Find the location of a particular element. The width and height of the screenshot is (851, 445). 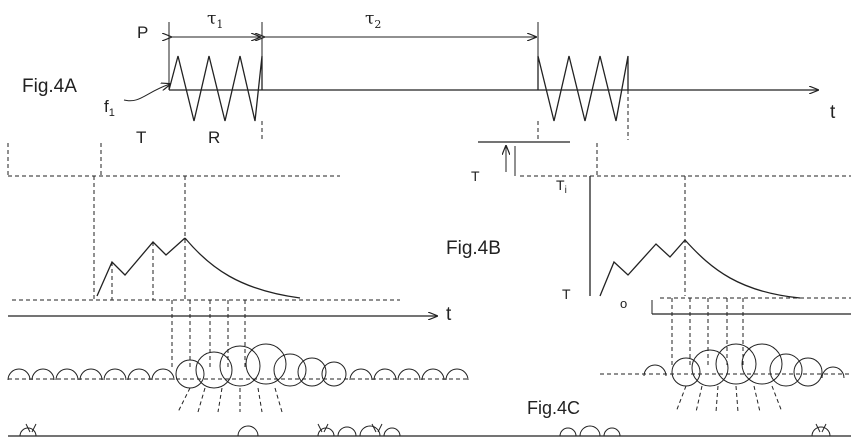

fig4b-response-rise-right is located at coordinates (642, 268).